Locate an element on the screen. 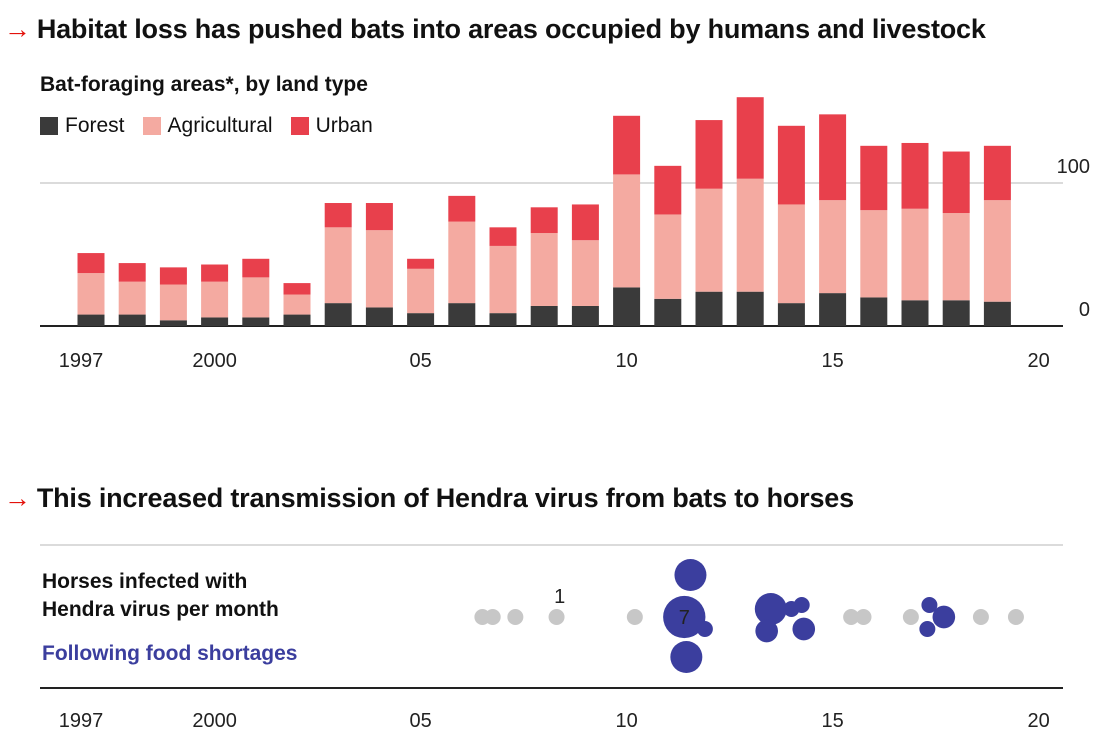 The image size is (1113, 743). size-annotation: 7 is located at coordinates (684, 618).